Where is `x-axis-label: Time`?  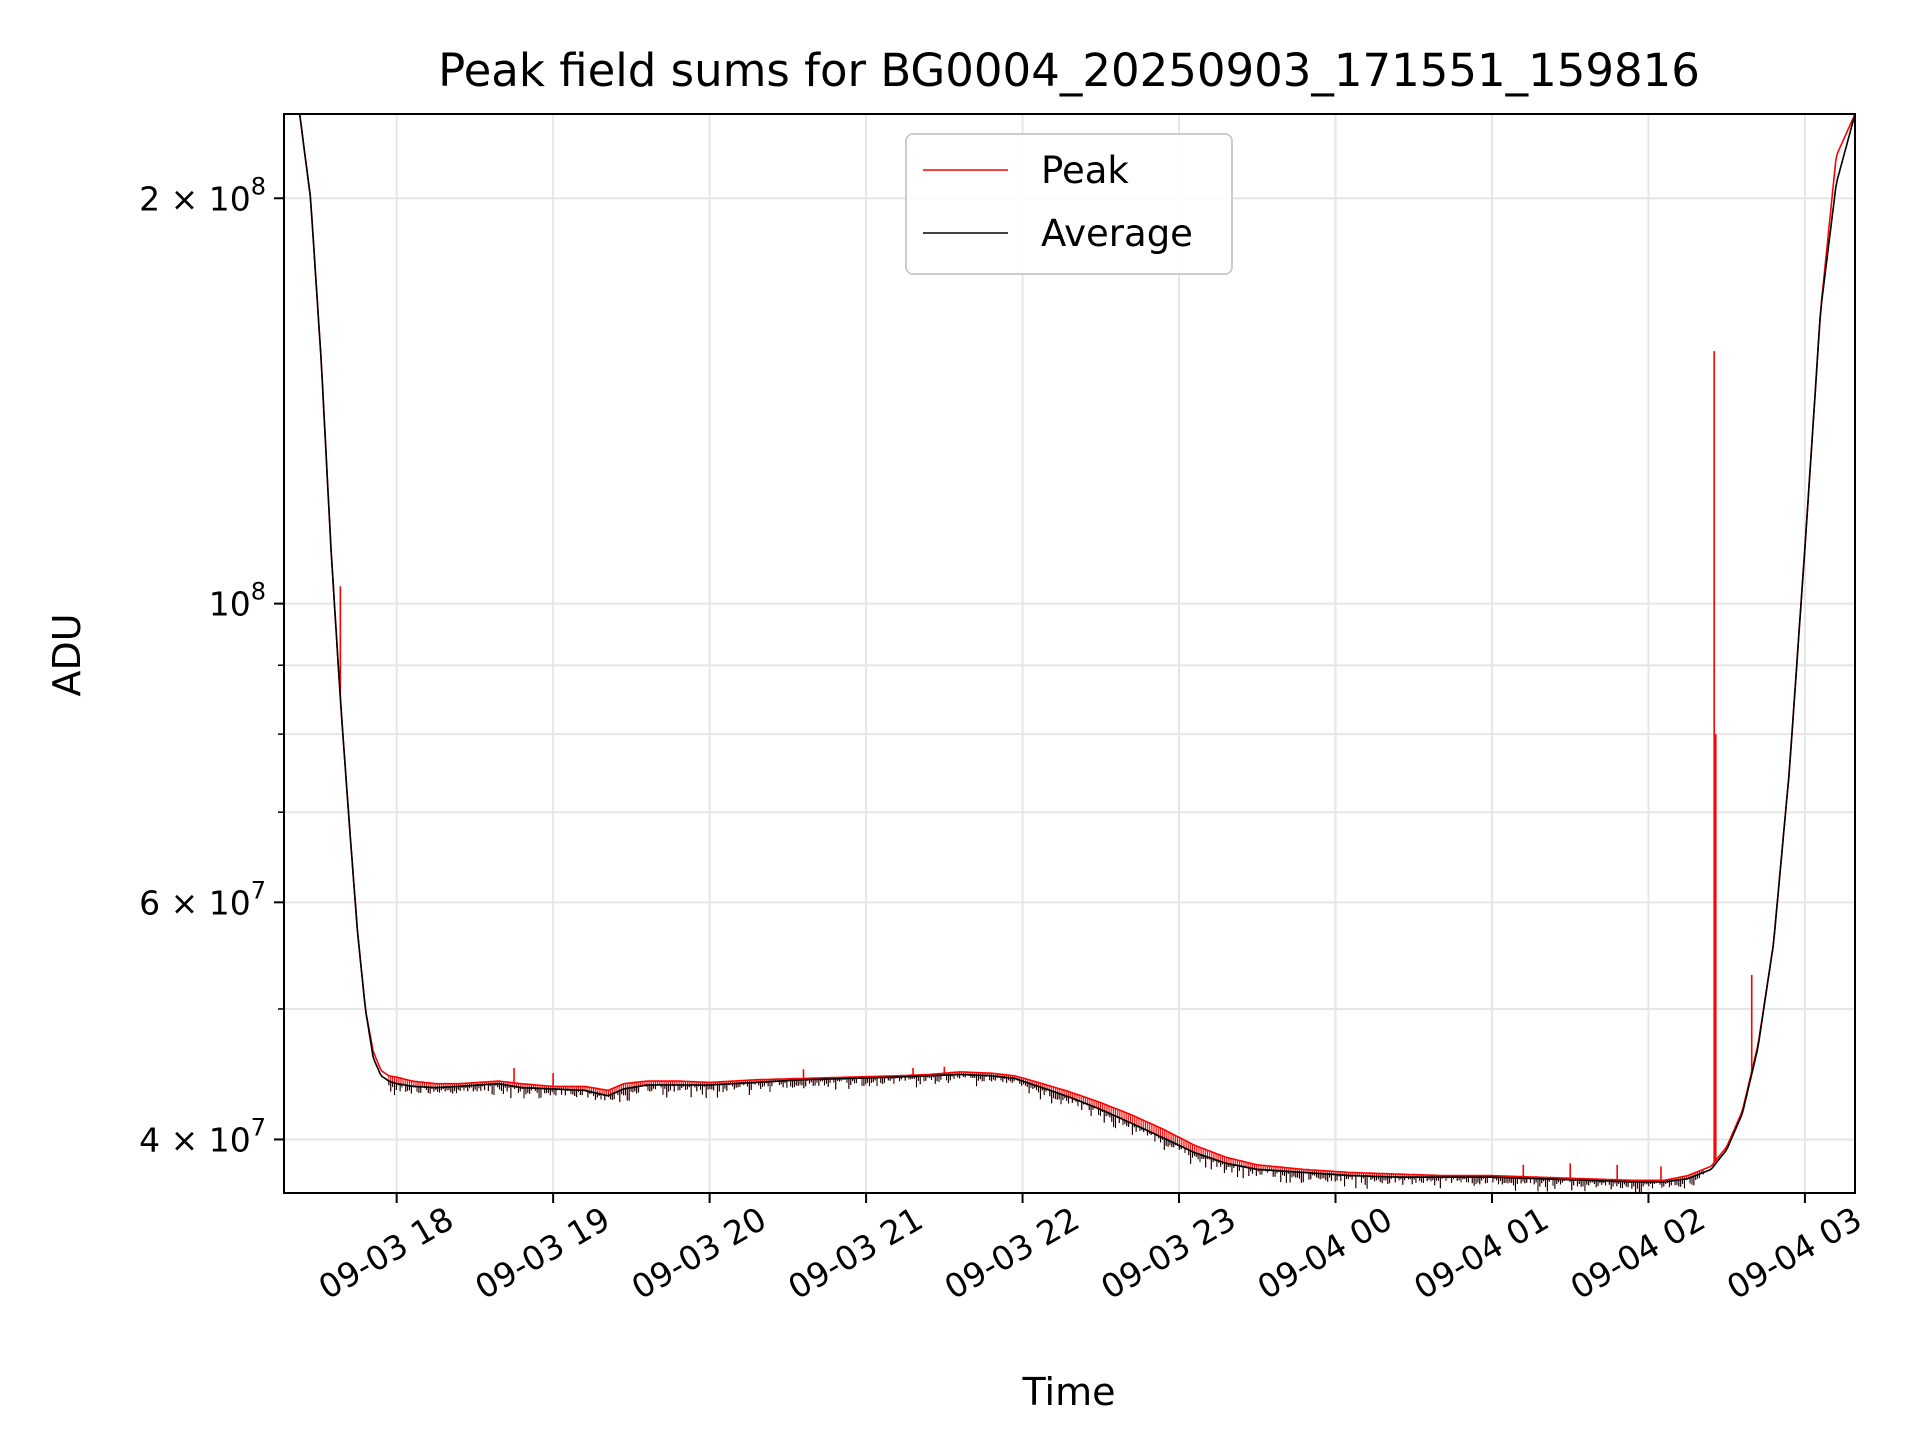
x-axis-label: Time is located at coordinates (1069, 1392).